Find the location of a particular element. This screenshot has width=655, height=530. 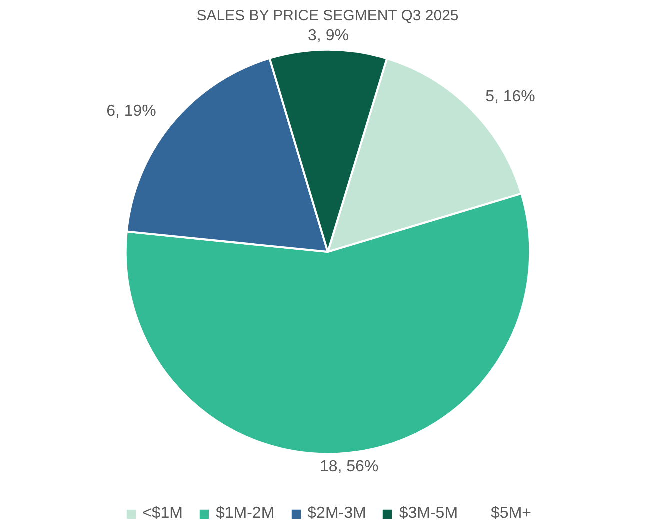

legend-label: $2M-3M is located at coordinates (337, 514).